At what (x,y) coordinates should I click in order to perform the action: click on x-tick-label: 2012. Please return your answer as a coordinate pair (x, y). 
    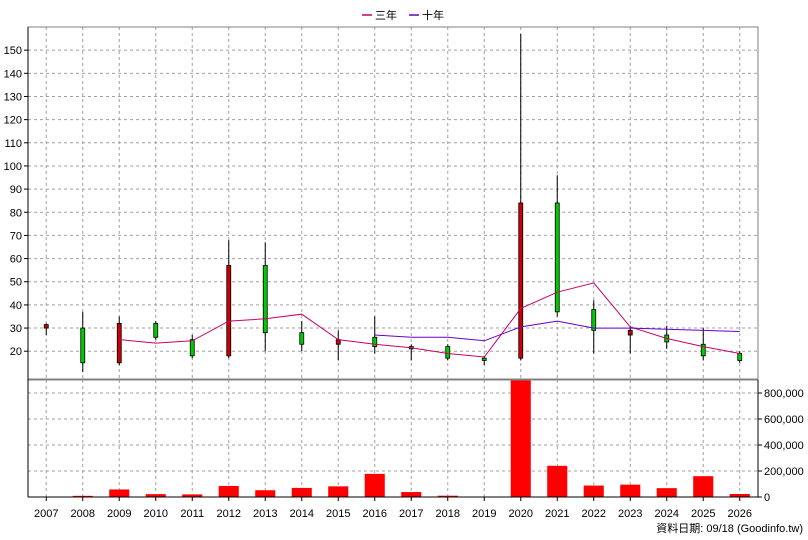
    Looking at the image, I should click on (229, 514).